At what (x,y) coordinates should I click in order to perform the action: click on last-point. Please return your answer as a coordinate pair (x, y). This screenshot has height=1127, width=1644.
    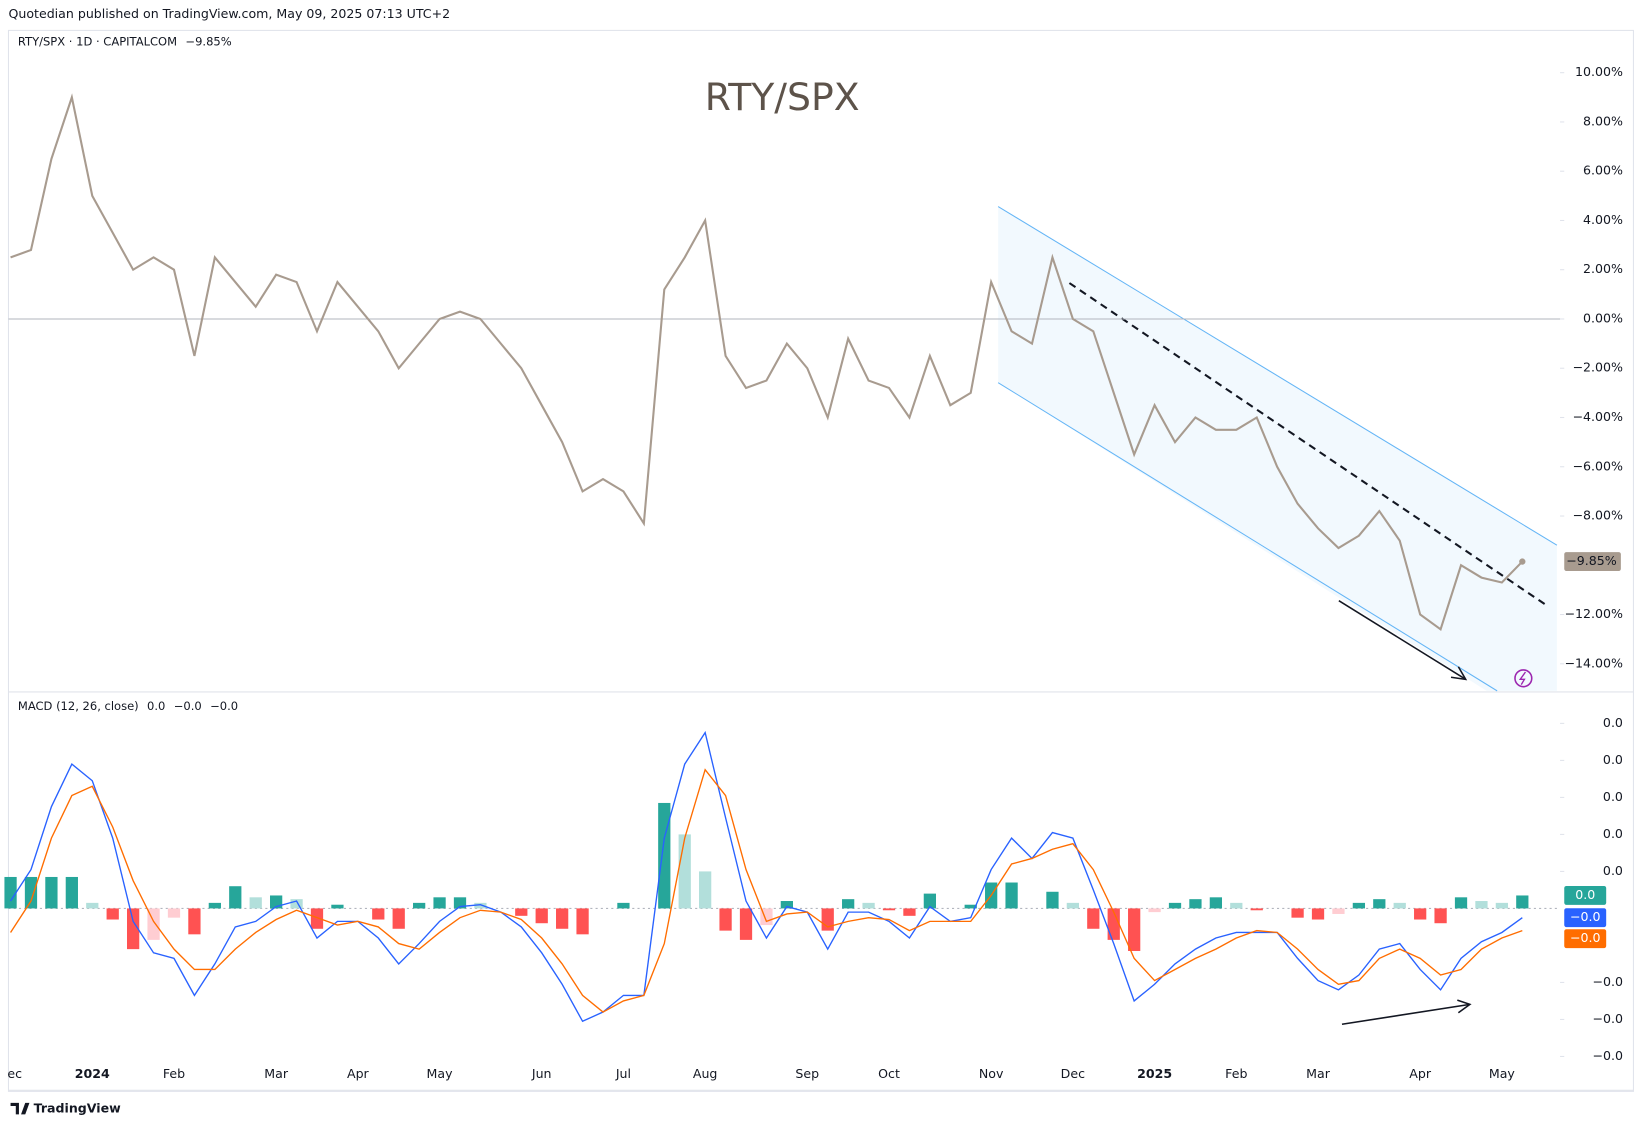
    Looking at the image, I should click on (1522, 561).